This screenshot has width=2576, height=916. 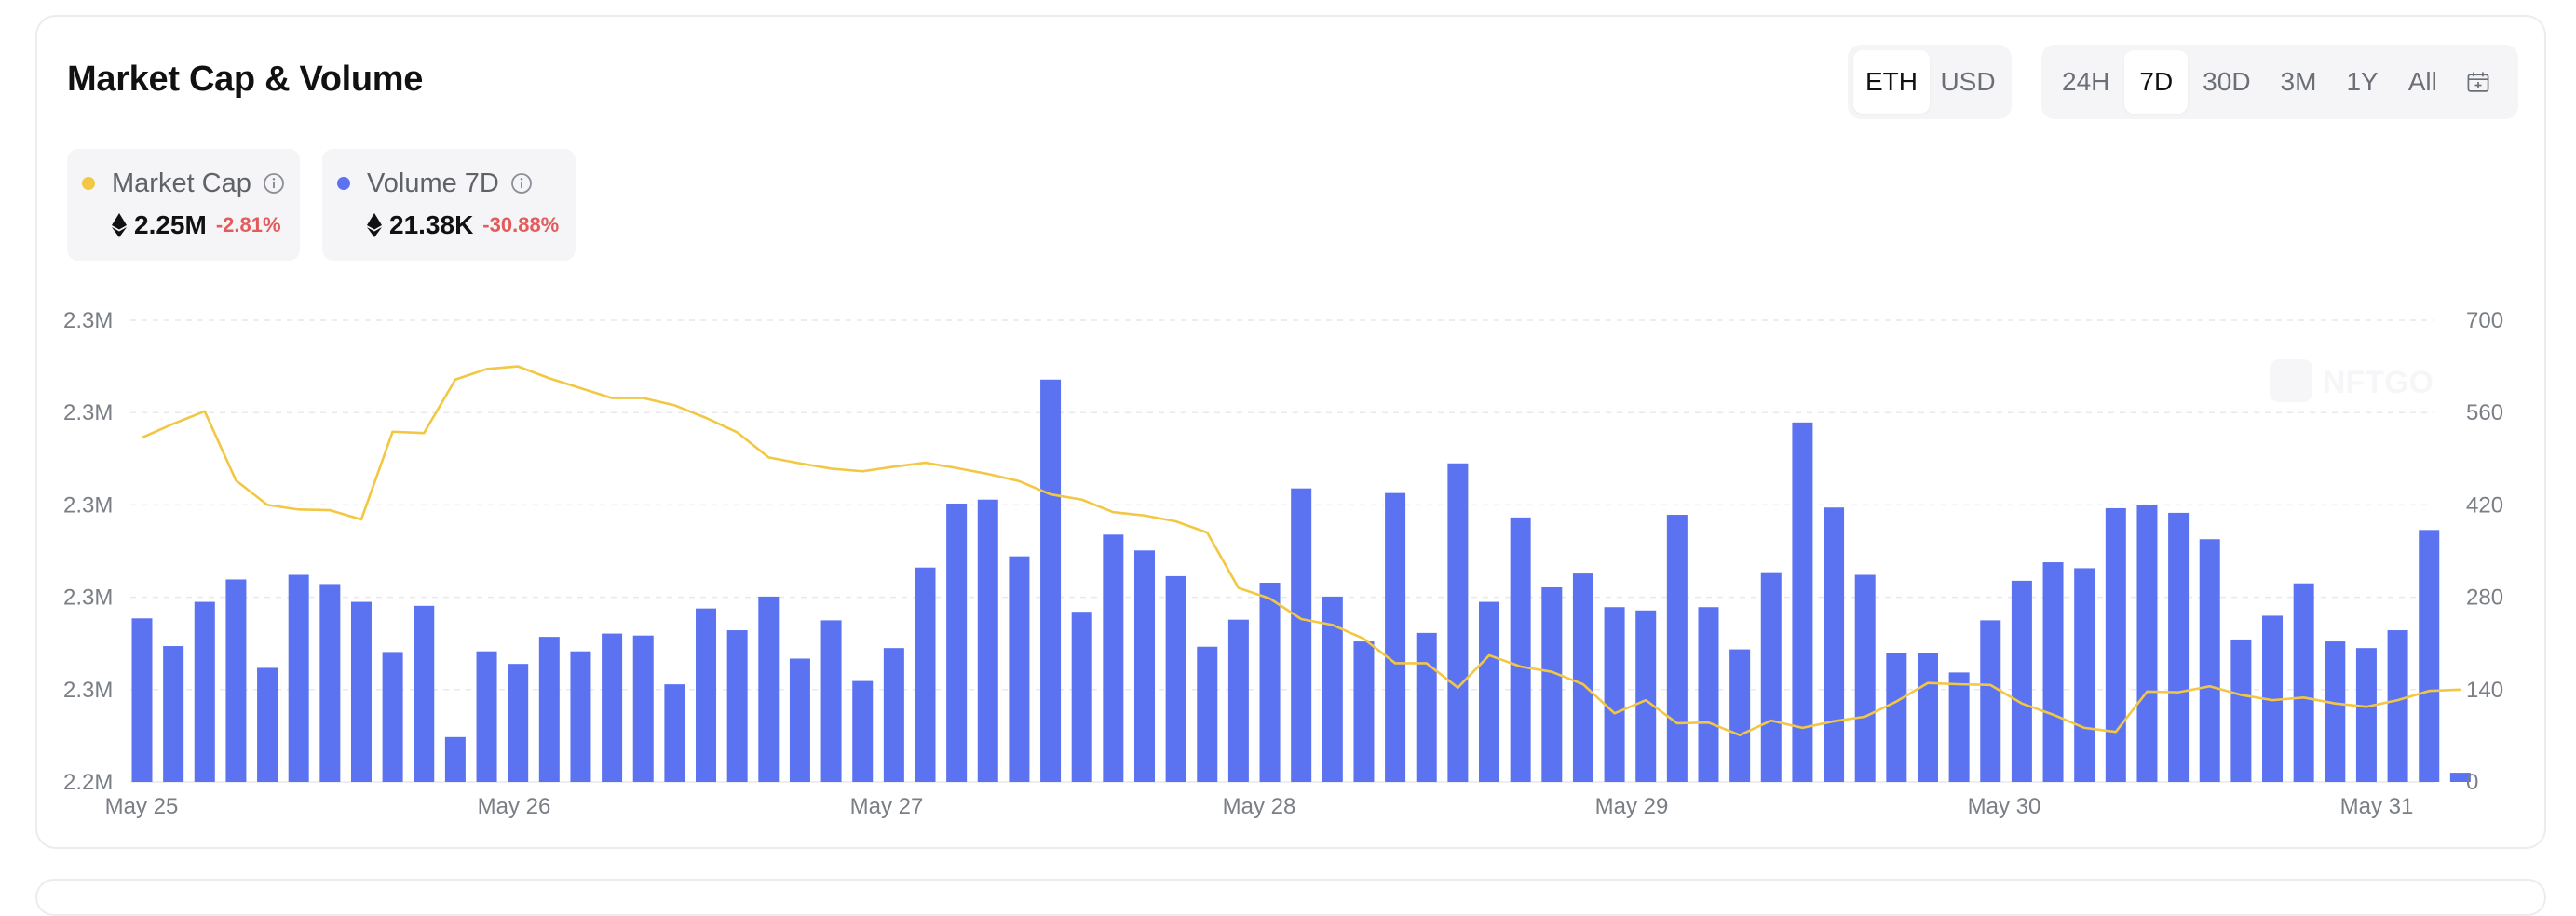 I want to click on calendar-plus-icon, so click(x=2478, y=82).